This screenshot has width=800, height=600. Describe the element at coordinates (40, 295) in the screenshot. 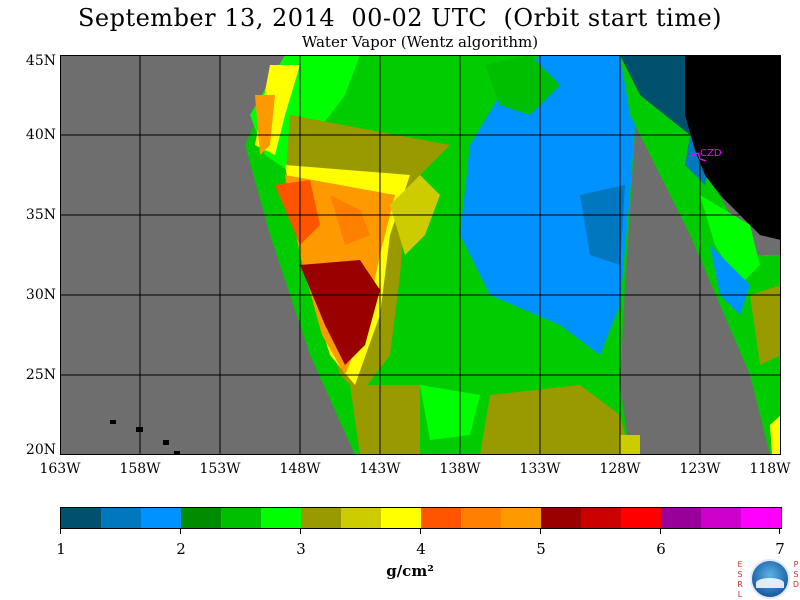

I see `lat-label-30n: 30N` at that location.